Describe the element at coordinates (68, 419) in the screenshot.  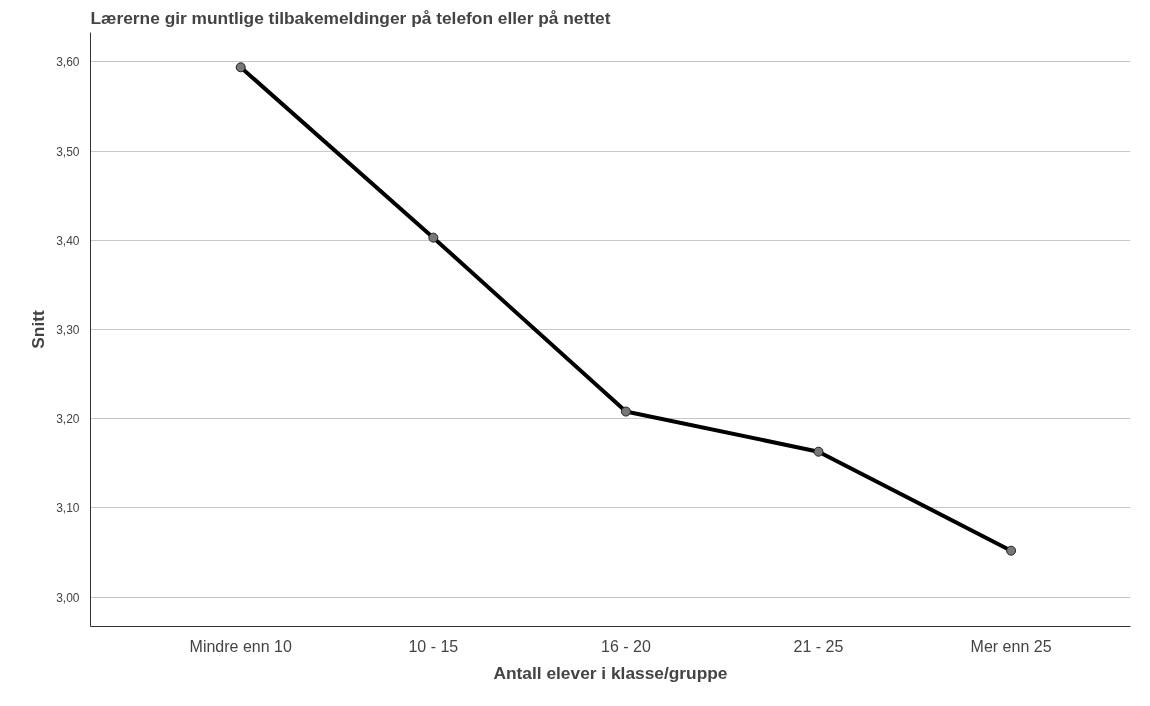
I see `y-tick-label: 3,20` at that location.